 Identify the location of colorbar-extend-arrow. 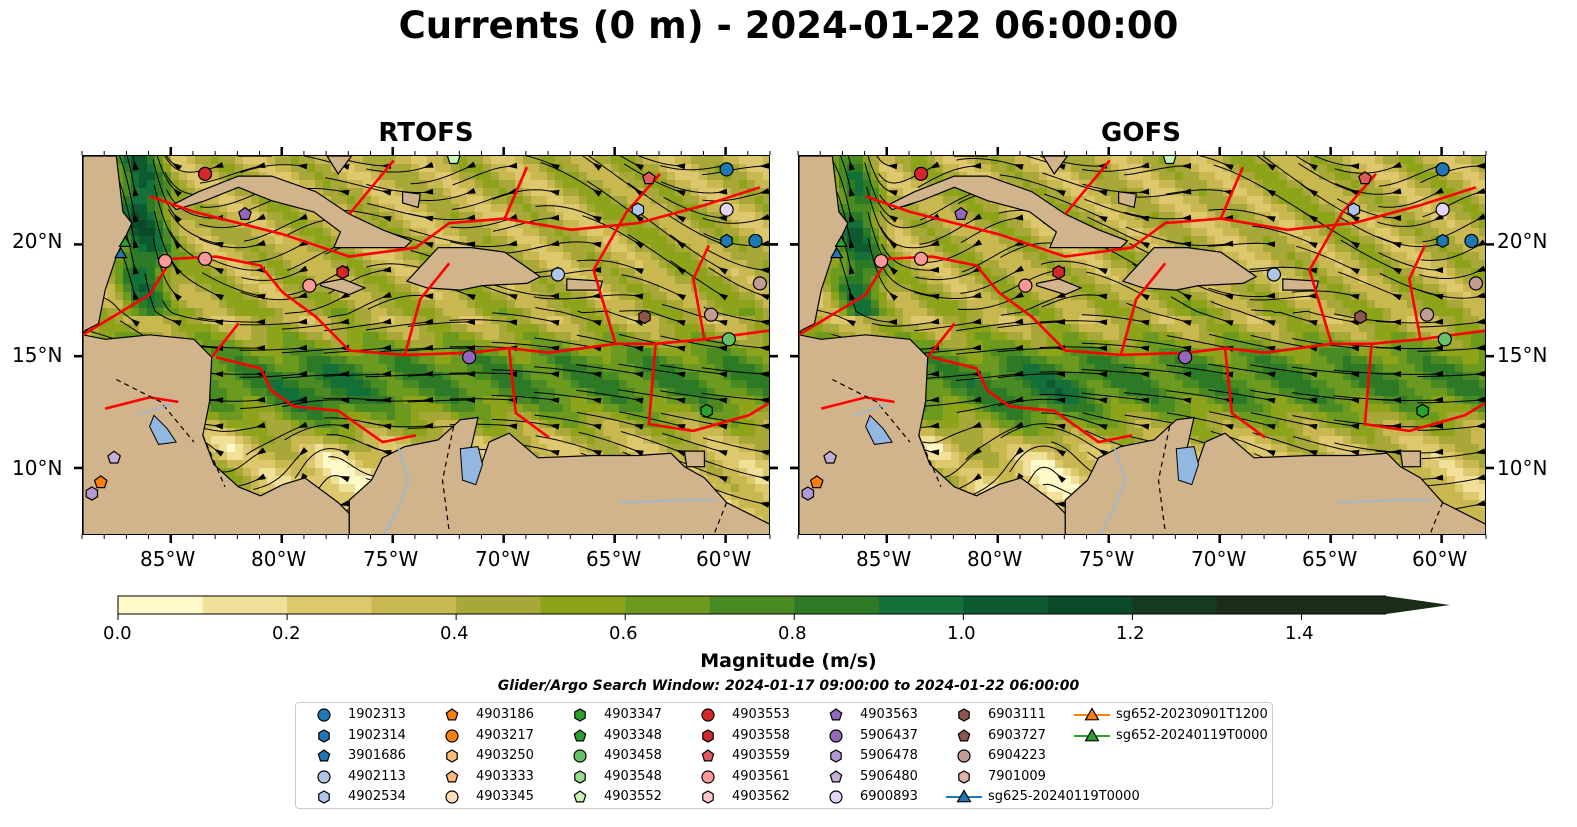
(1418, 605).